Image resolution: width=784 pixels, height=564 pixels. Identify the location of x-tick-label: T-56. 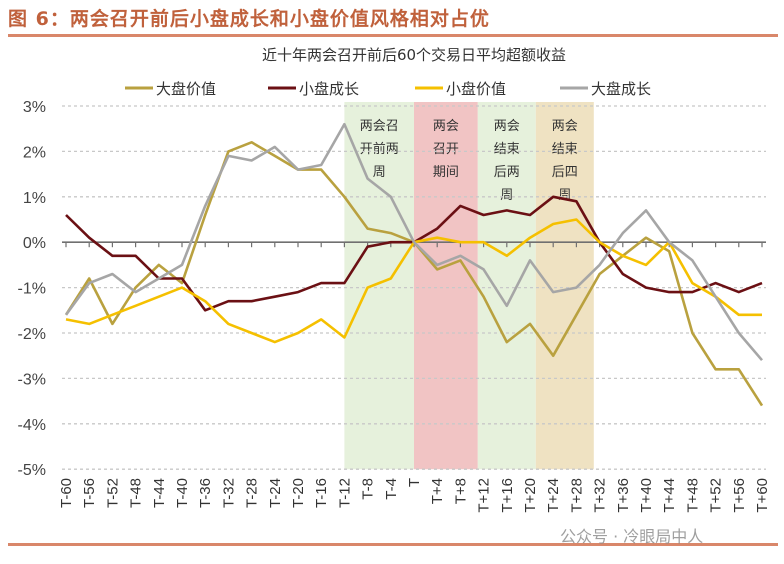
(89, 493).